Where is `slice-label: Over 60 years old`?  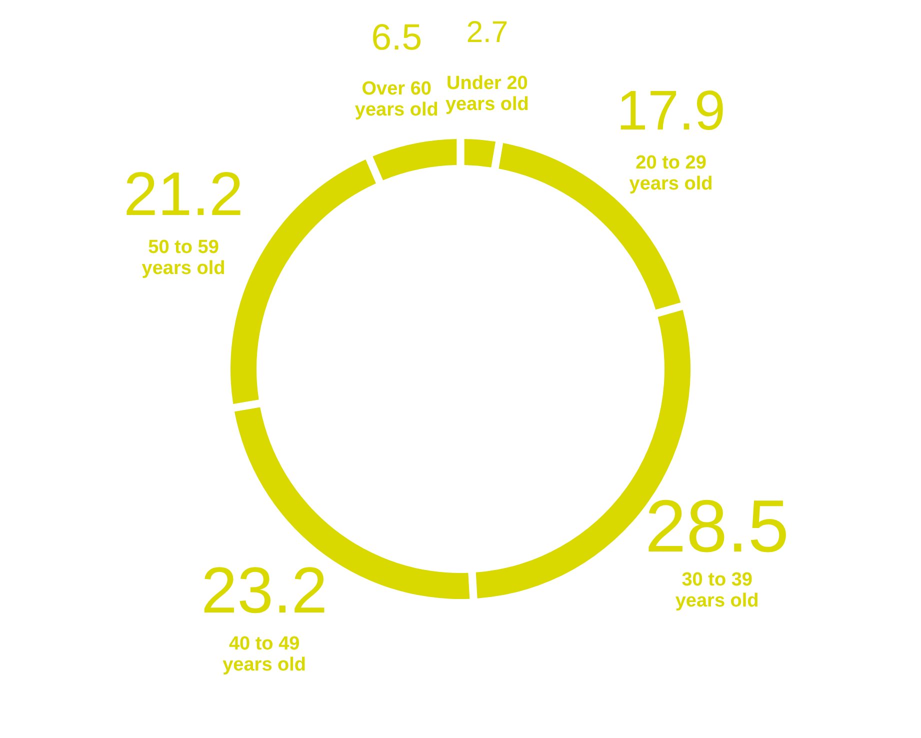 slice-label: Over 60 years old is located at coordinates (396, 99).